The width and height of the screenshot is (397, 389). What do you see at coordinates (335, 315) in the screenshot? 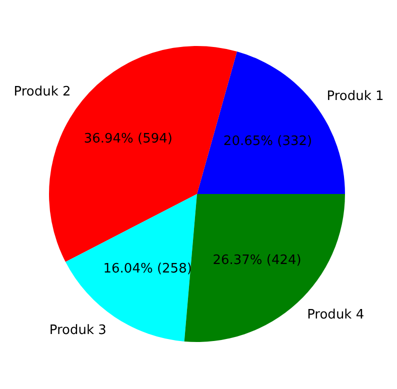
I see `slice-label: Produk 4` at bounding box center [335, 315].